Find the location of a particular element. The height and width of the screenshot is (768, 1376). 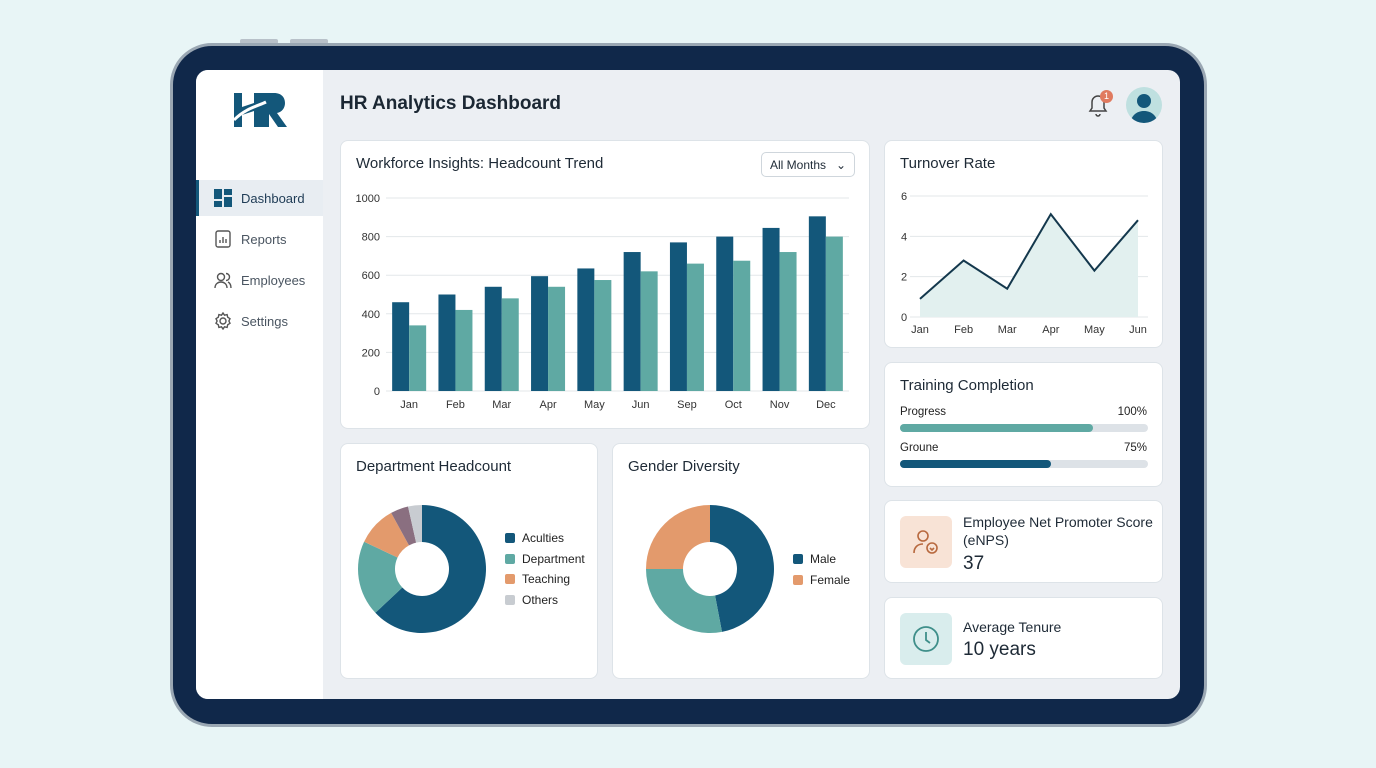

bell-icon is located at coordinates (1098, 106).